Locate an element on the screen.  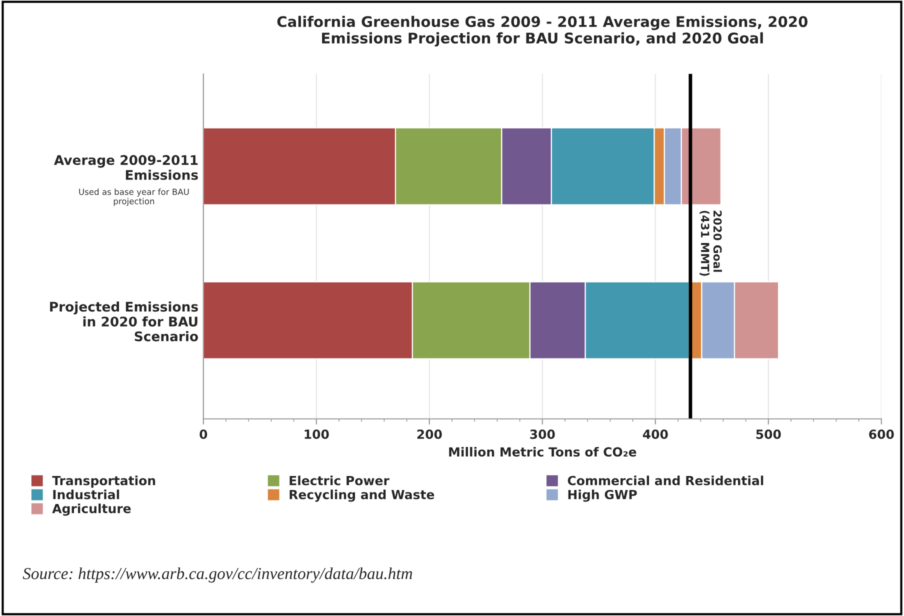
legend-label: Industrial is located at coordinates (86, 495).